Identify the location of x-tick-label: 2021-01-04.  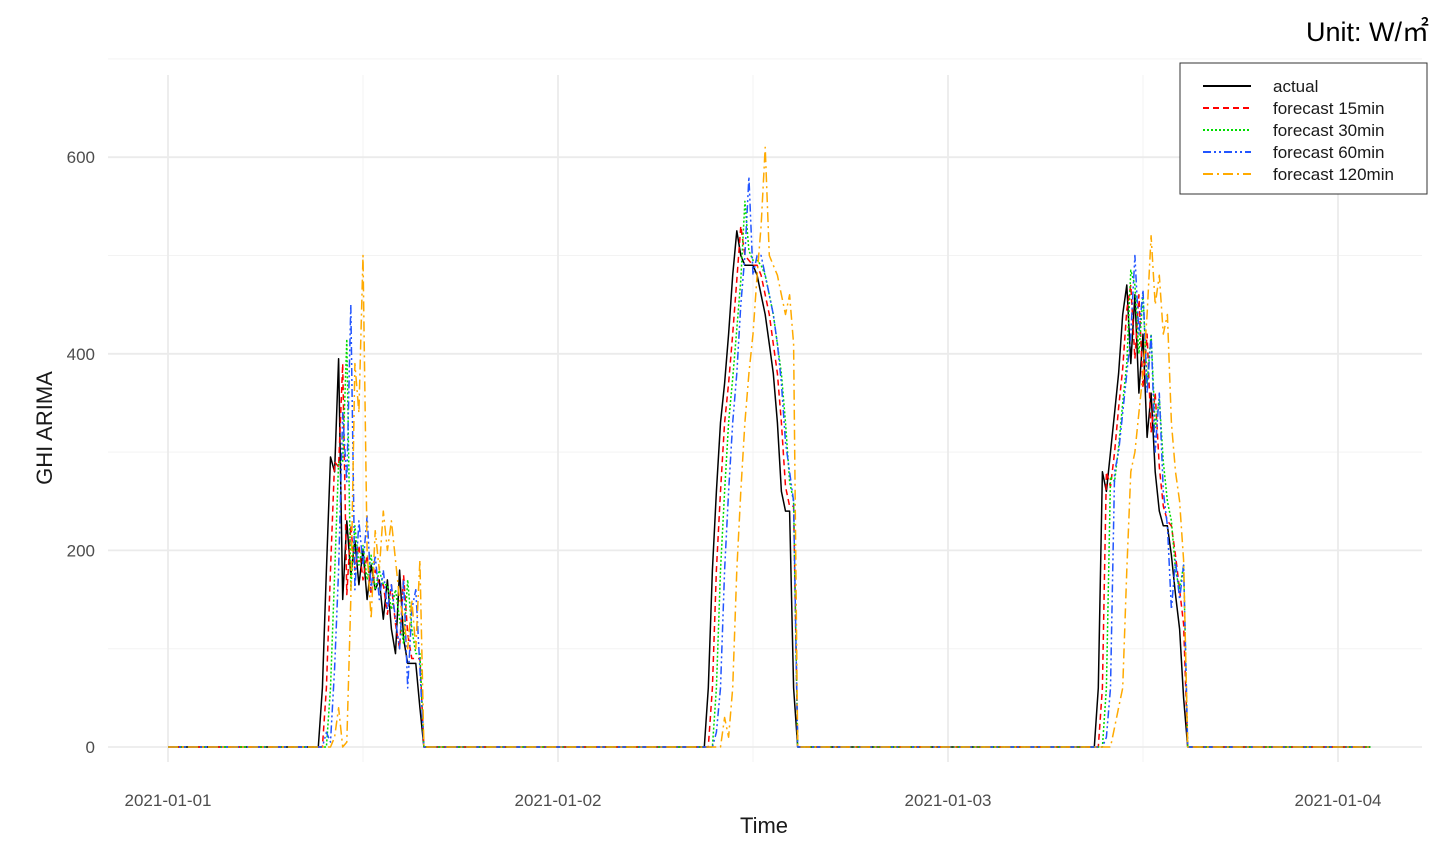
(1338, 800).